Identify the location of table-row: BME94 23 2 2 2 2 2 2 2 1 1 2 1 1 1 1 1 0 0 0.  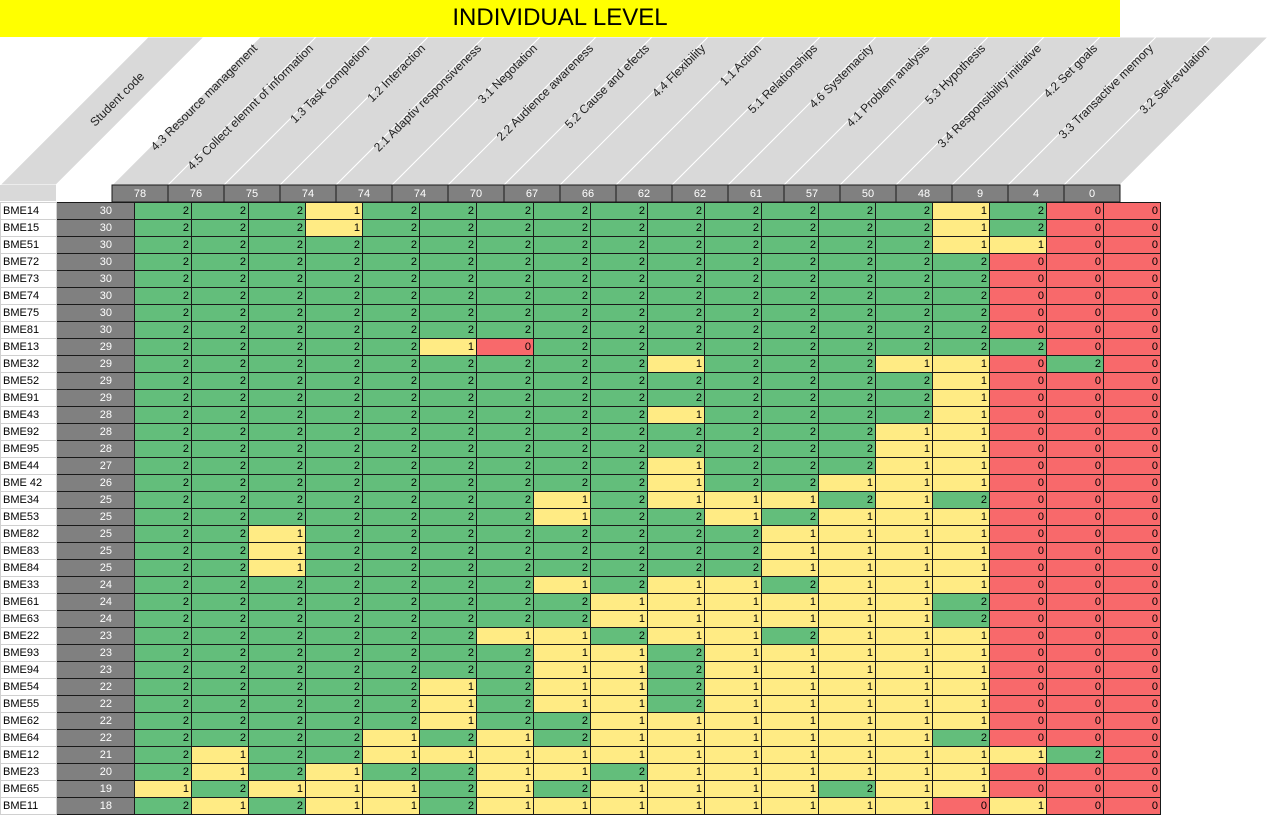
(580, 670).